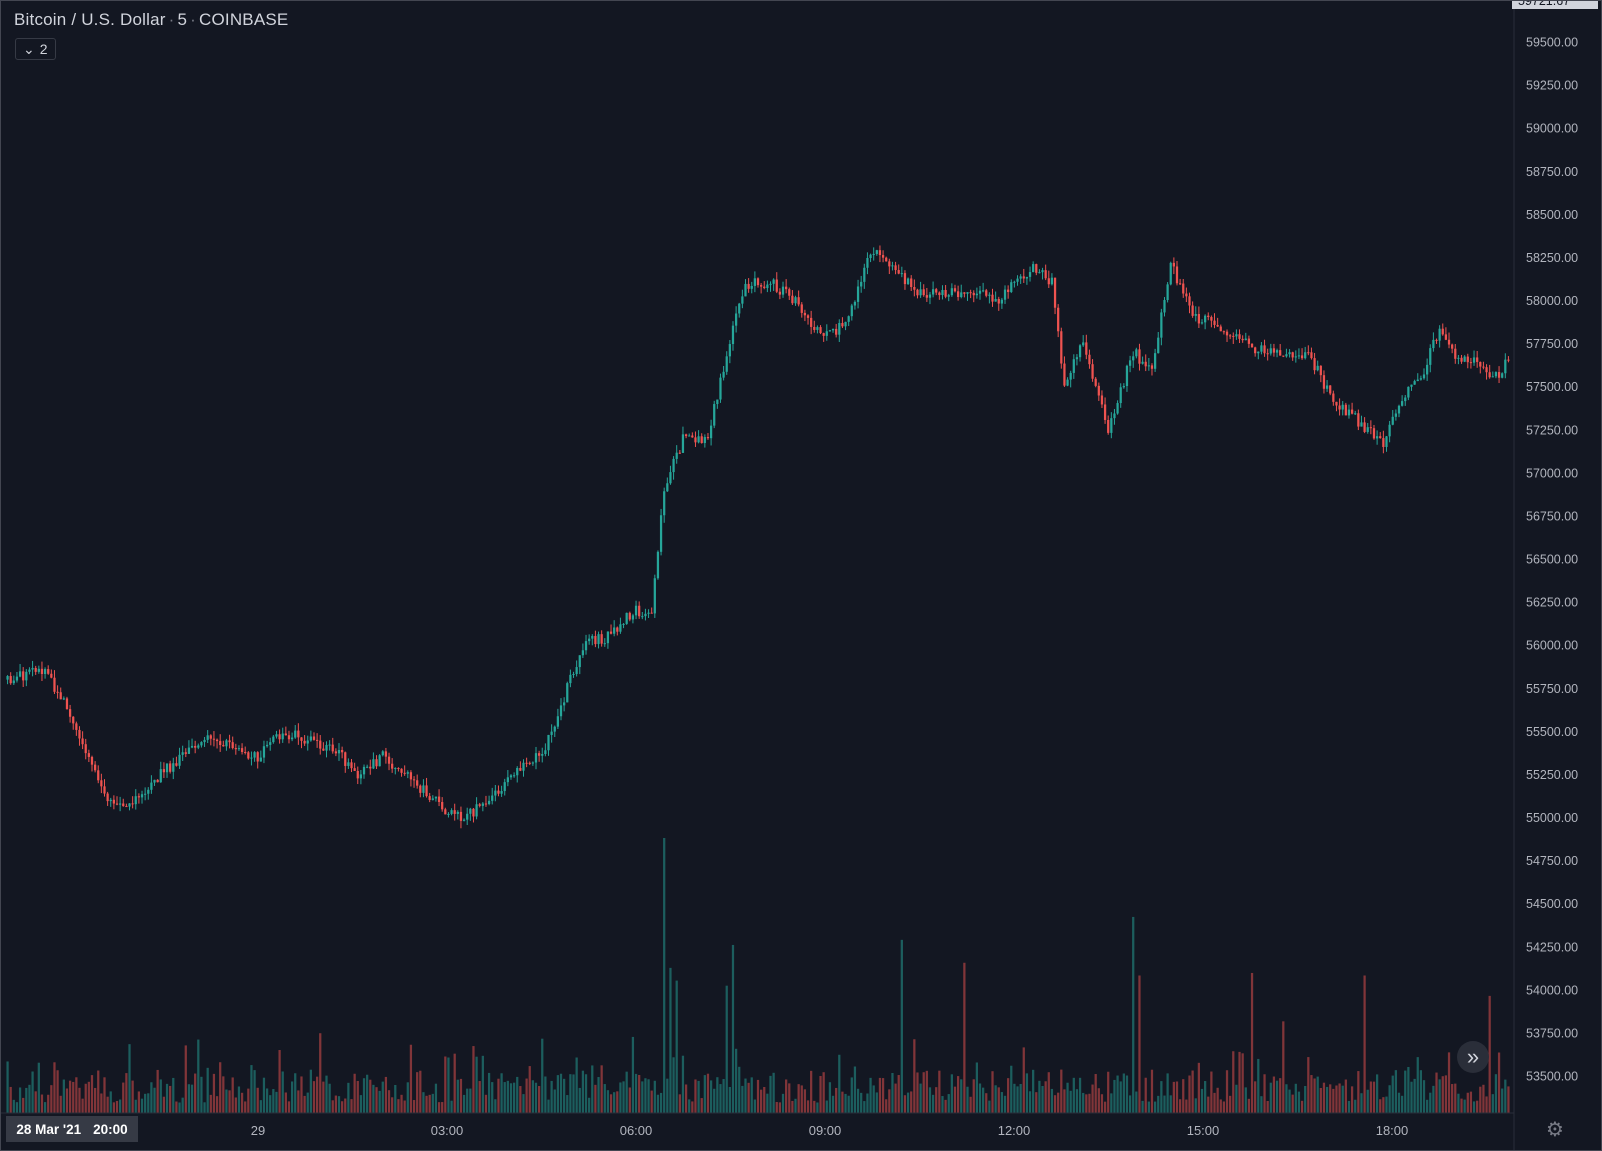  I want to click on time-axis: 29 03:00 06:00 09:00 12:00 15:00 18:00, so click(830, 1130).